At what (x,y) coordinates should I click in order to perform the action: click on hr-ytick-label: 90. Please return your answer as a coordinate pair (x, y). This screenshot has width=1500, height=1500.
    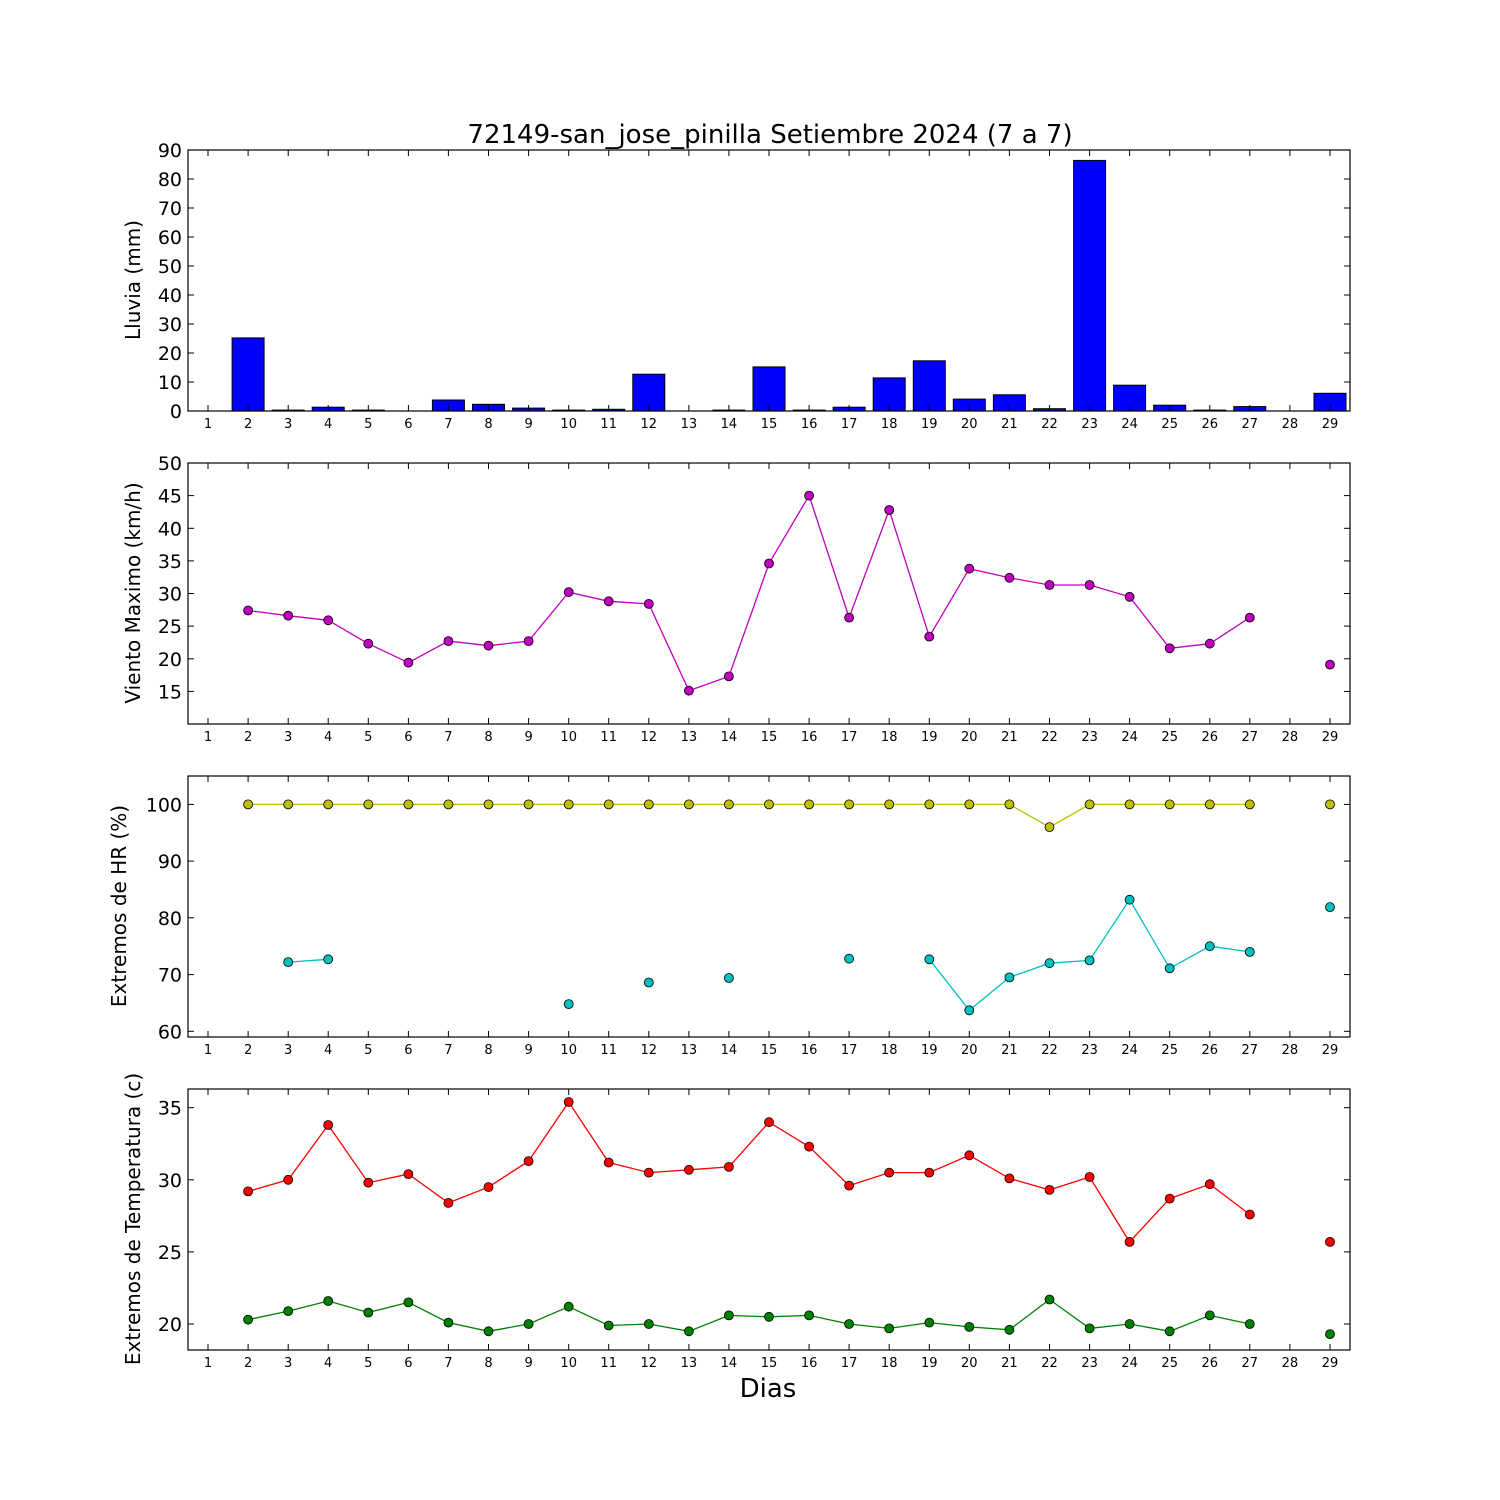
    Looking at the image, I should click on (170, 862).